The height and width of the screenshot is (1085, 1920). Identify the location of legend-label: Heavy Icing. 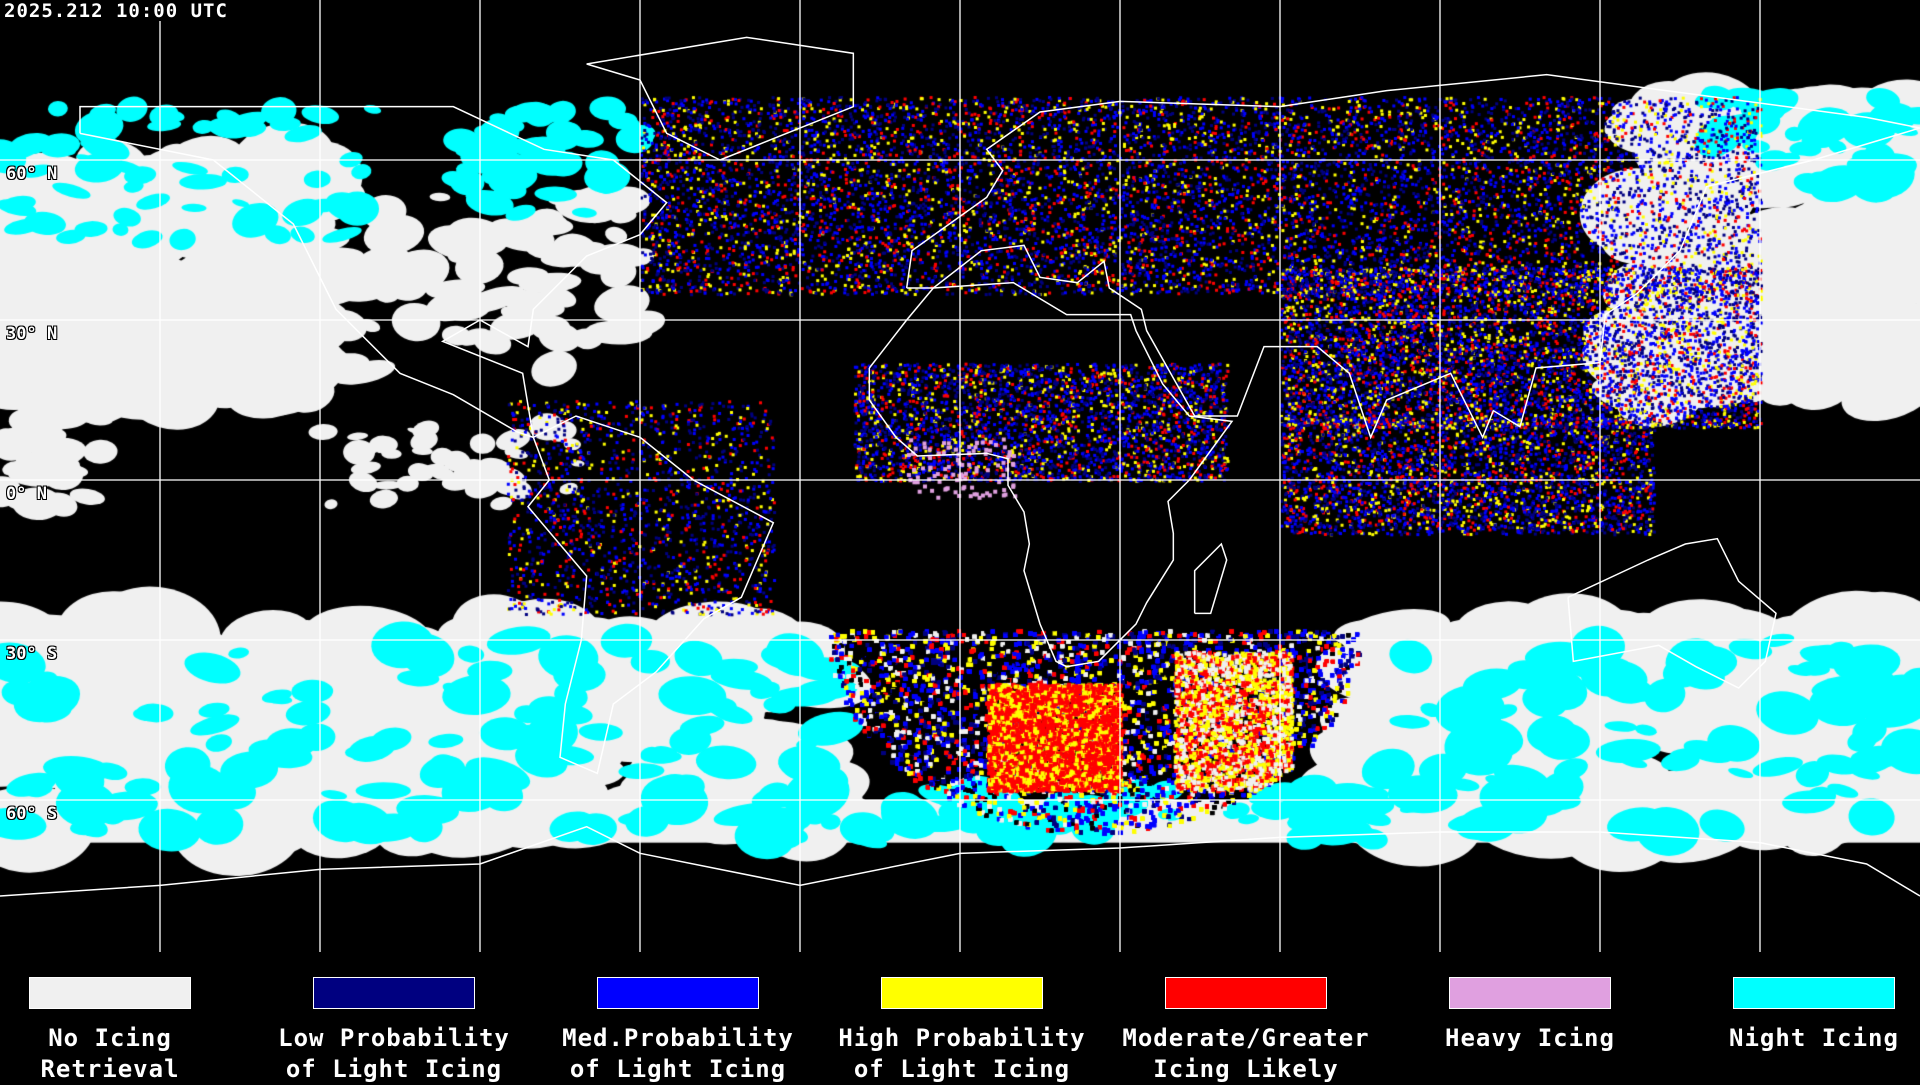
(1530, 1038).